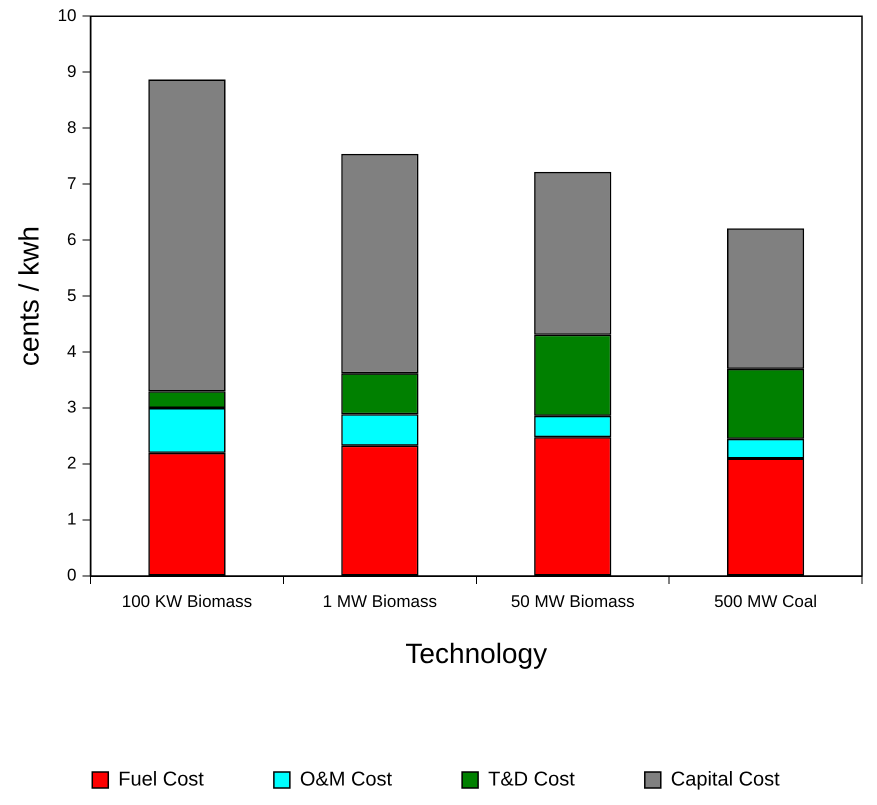 Image resolution: width=877 pixels, height=805 pixels. Describe the element at coordinates (161, 779) in the screenshot. I see `legend-label: Fuel Cost` at that location.